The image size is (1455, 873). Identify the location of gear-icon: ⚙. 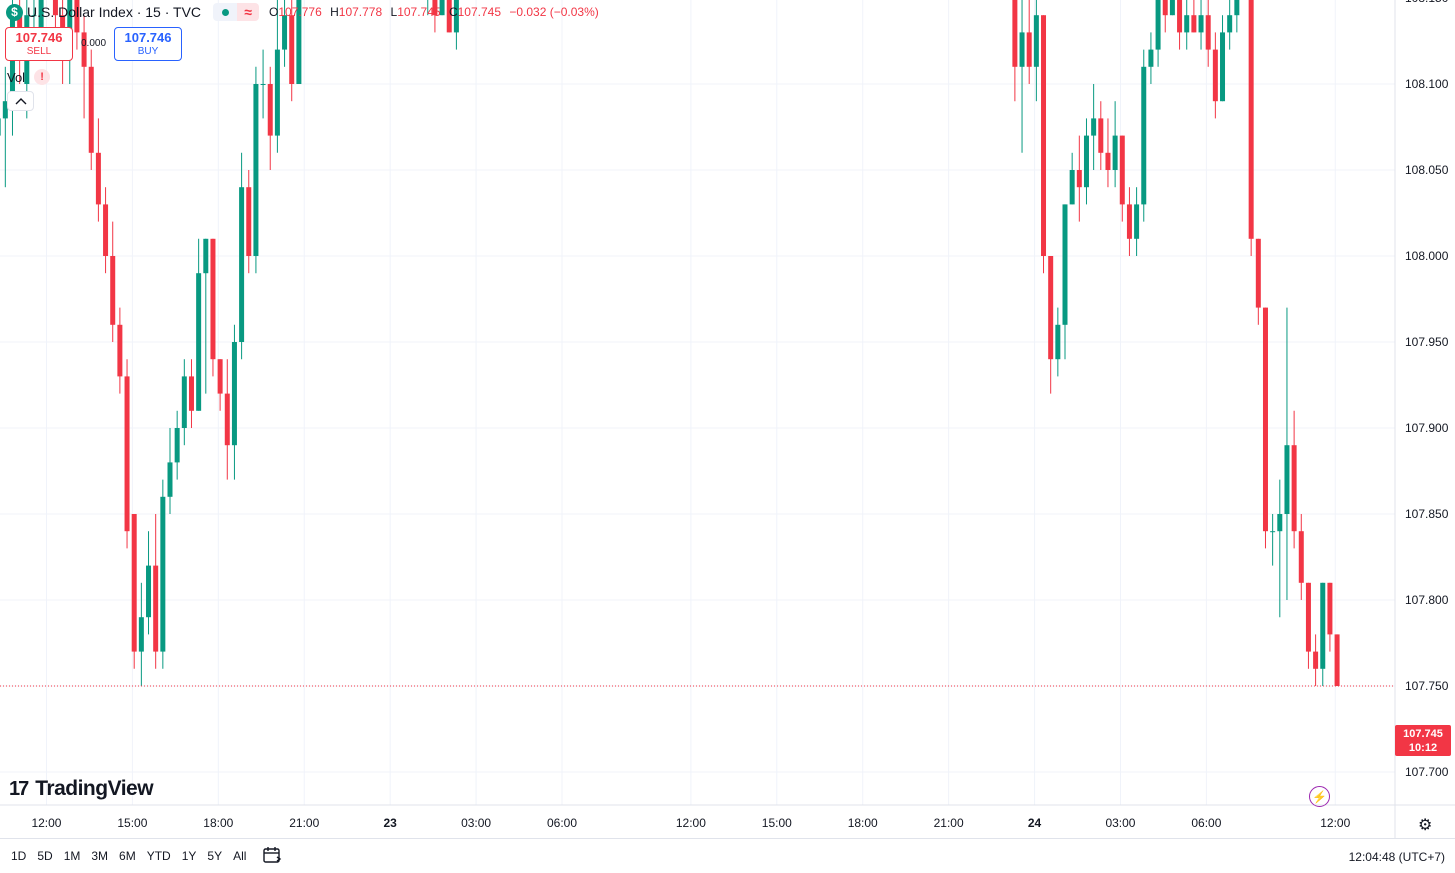
(1425, 825).